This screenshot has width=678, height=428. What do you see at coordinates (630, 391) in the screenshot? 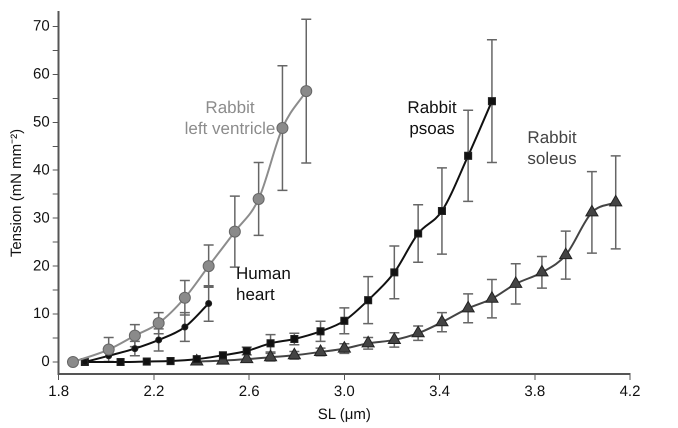
I see `x-tick-label: 4.2` at bounding box center [630, 391].